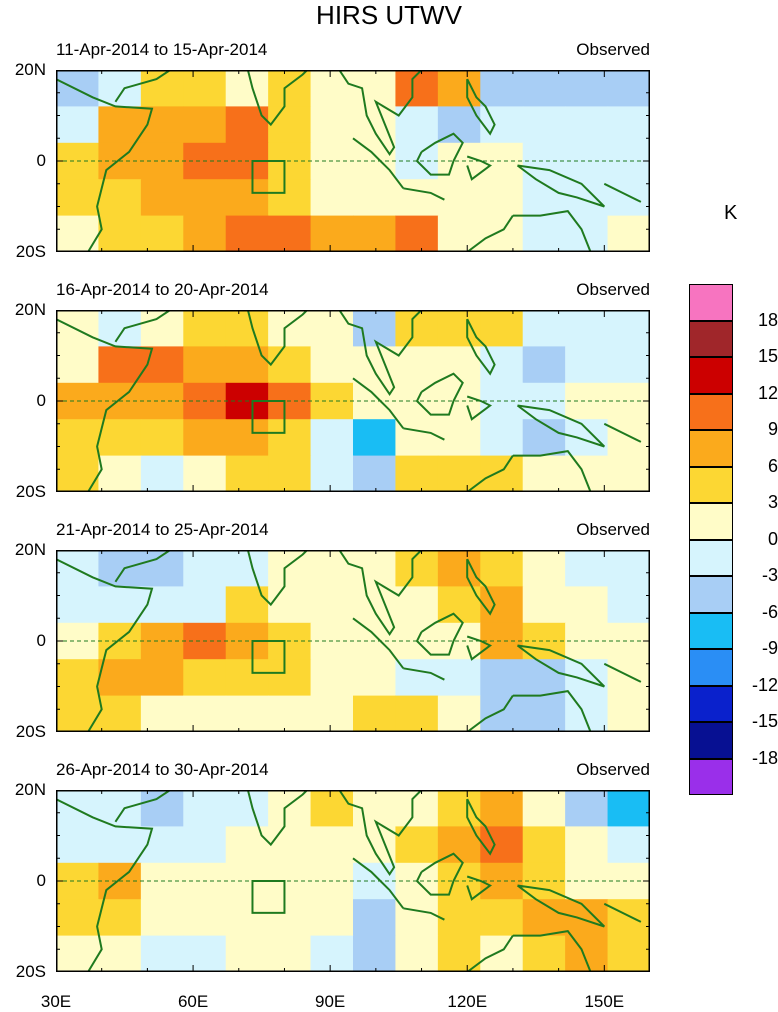 The image size is (778, 1012). What do you see at coordinates (613, 769) in the screenshot?
I see `panel-observed-label: Observed` at bounding box center [613, 769].